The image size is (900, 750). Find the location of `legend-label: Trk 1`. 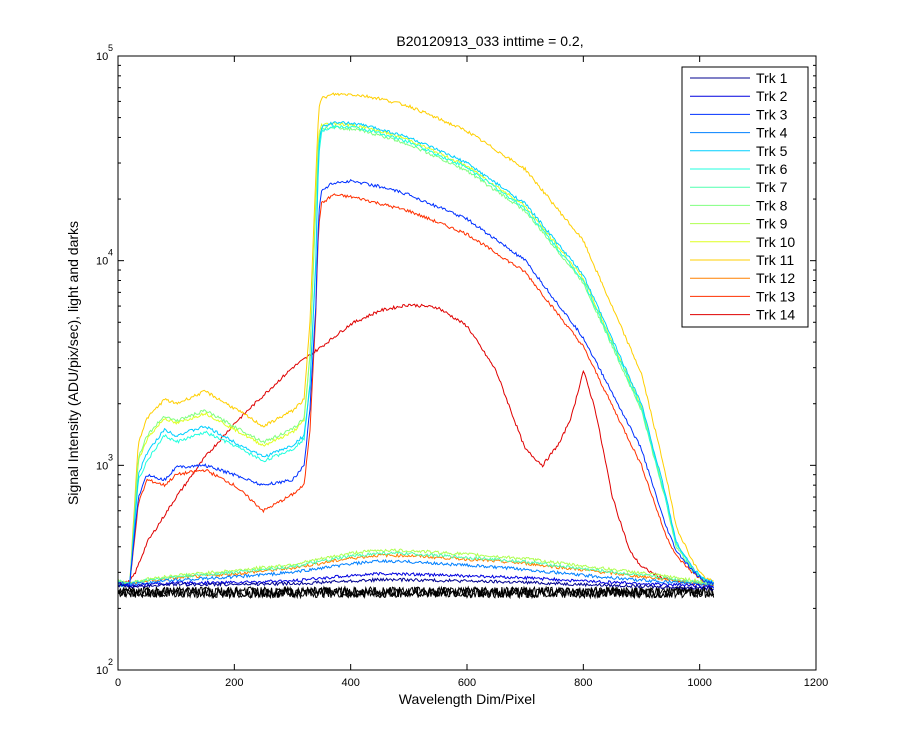

legend-label: Trk 1 is located at coordinates (772, 78).